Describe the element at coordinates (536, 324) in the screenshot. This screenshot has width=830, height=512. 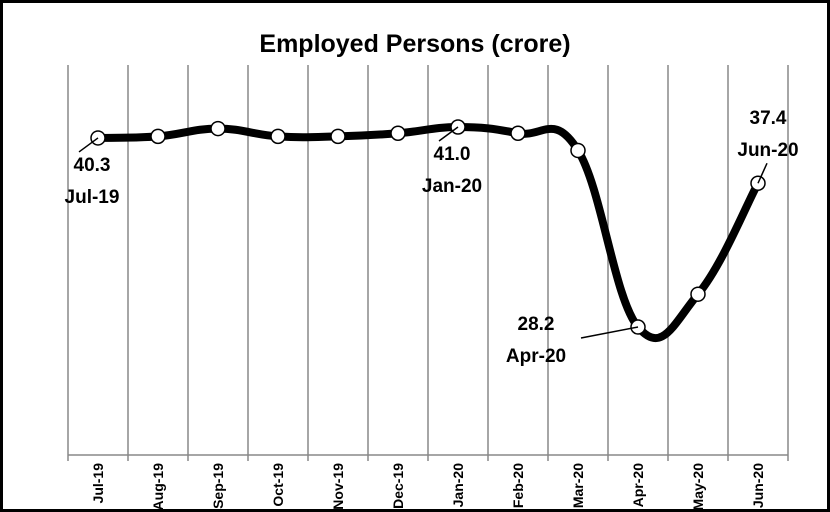
I see `data-label: 28.2` at that location.